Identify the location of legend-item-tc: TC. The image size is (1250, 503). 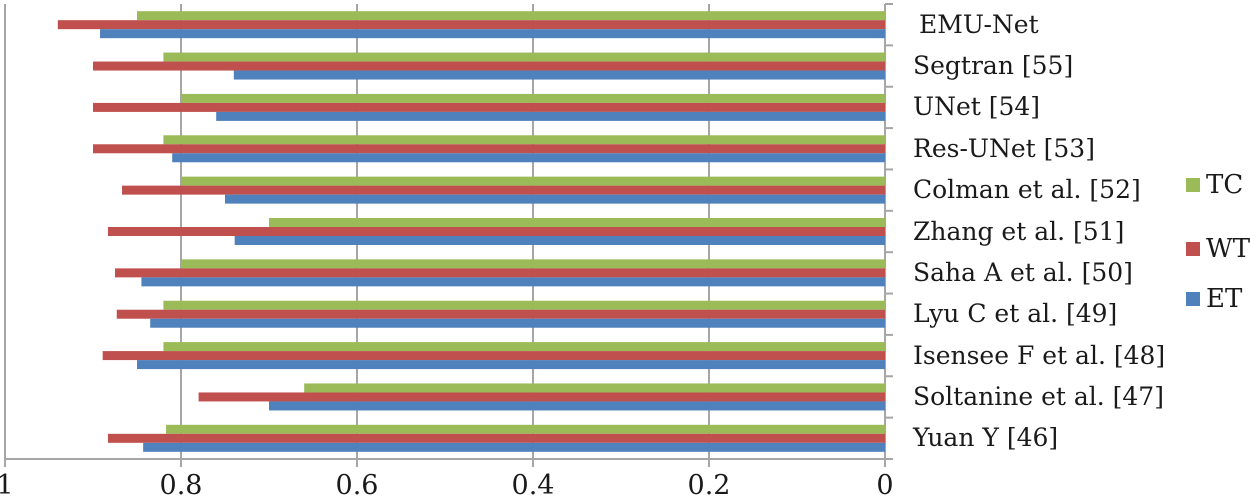
(1214, 185).